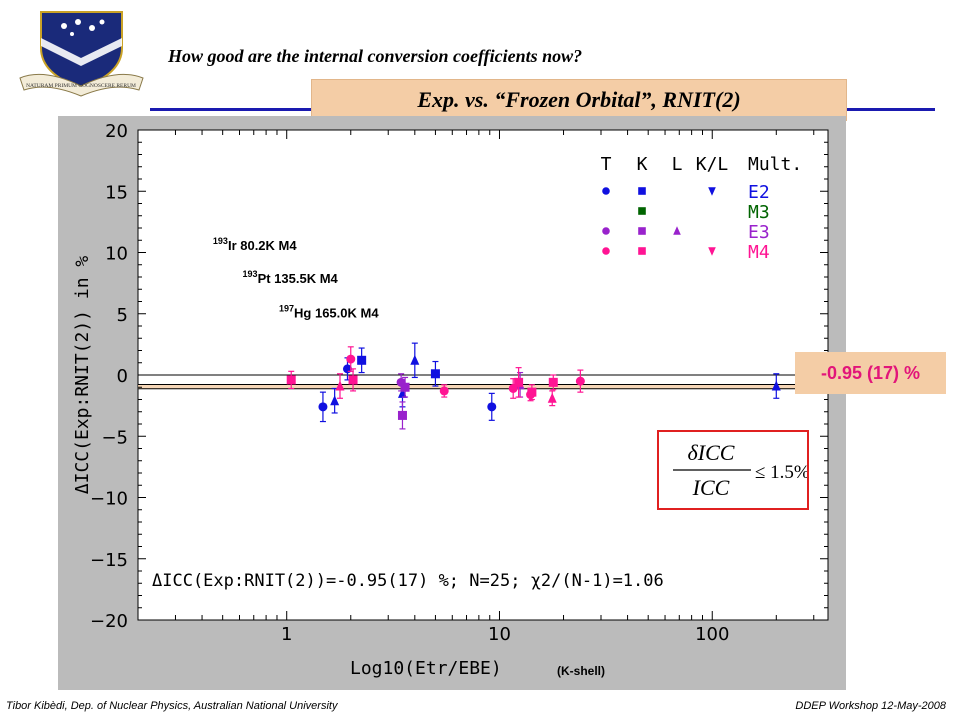 This screenshot has width=960, height=720. I want to click on x-tick-label: 100, so click(712, 634).